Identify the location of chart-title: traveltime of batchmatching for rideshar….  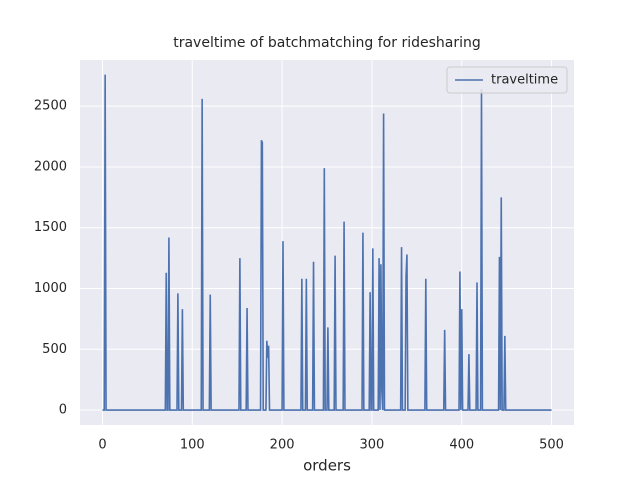
(327, 43).